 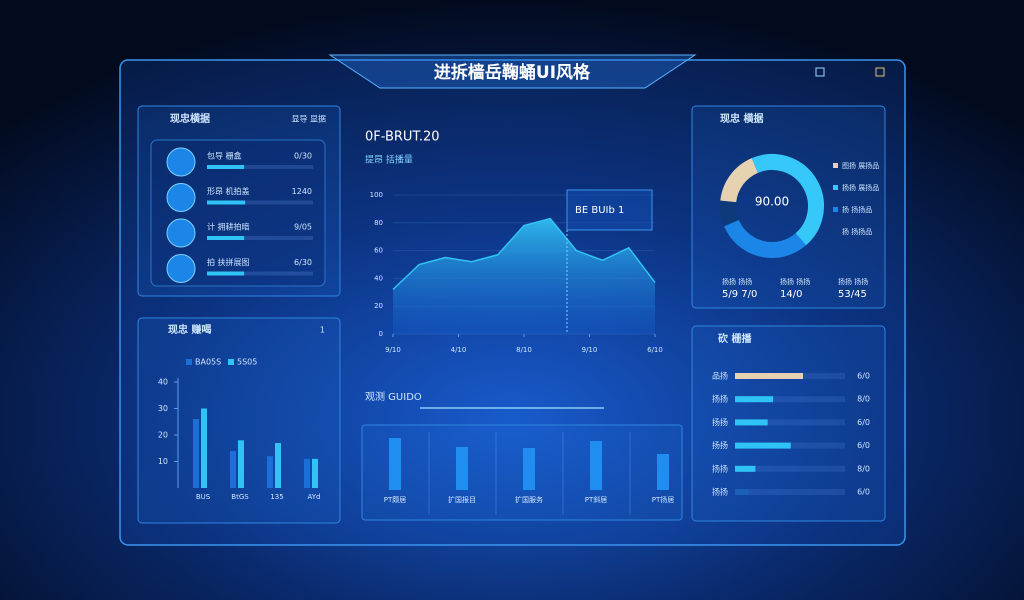 I want to click on area, so click(x=524, y=276).